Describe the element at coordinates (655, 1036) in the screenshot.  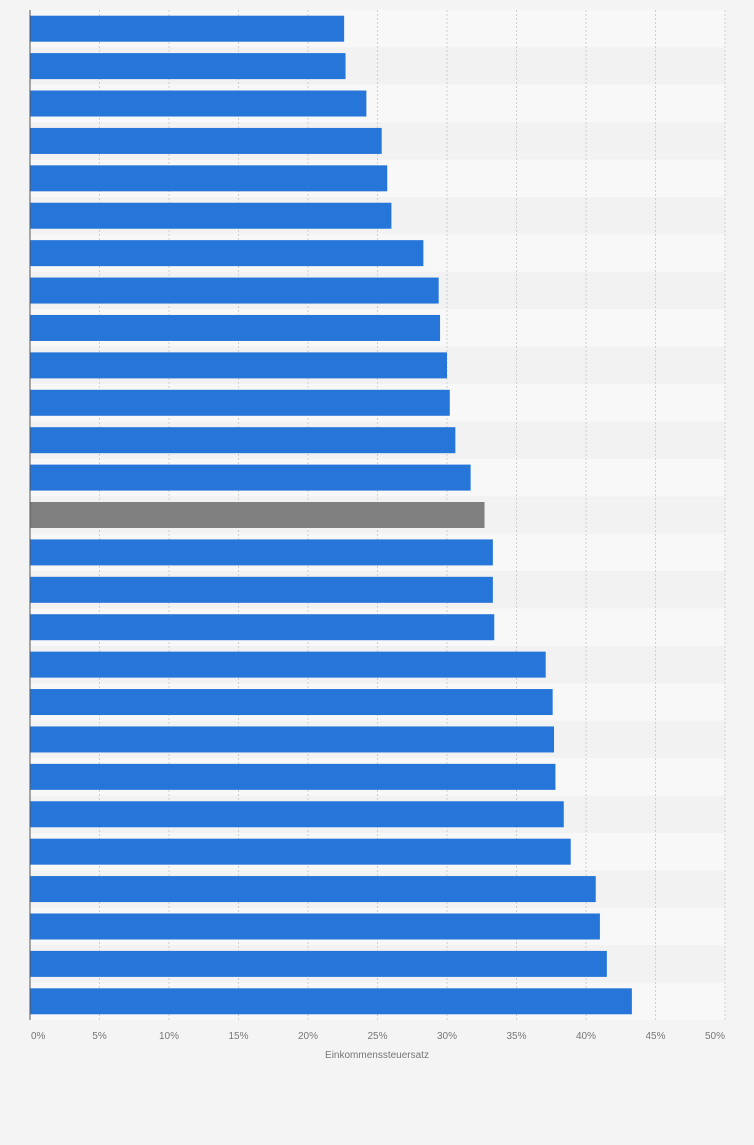
I see `x-tick-label: 45%` at that location.